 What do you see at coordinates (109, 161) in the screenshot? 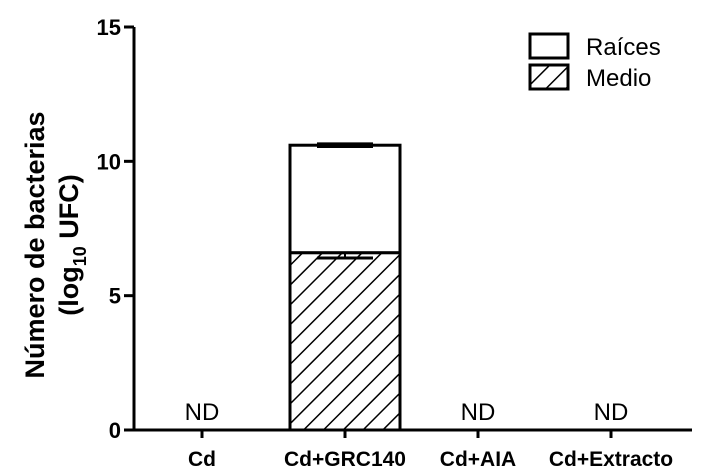
I see `y-tick-label: 10` at bounding box center [109, 161].